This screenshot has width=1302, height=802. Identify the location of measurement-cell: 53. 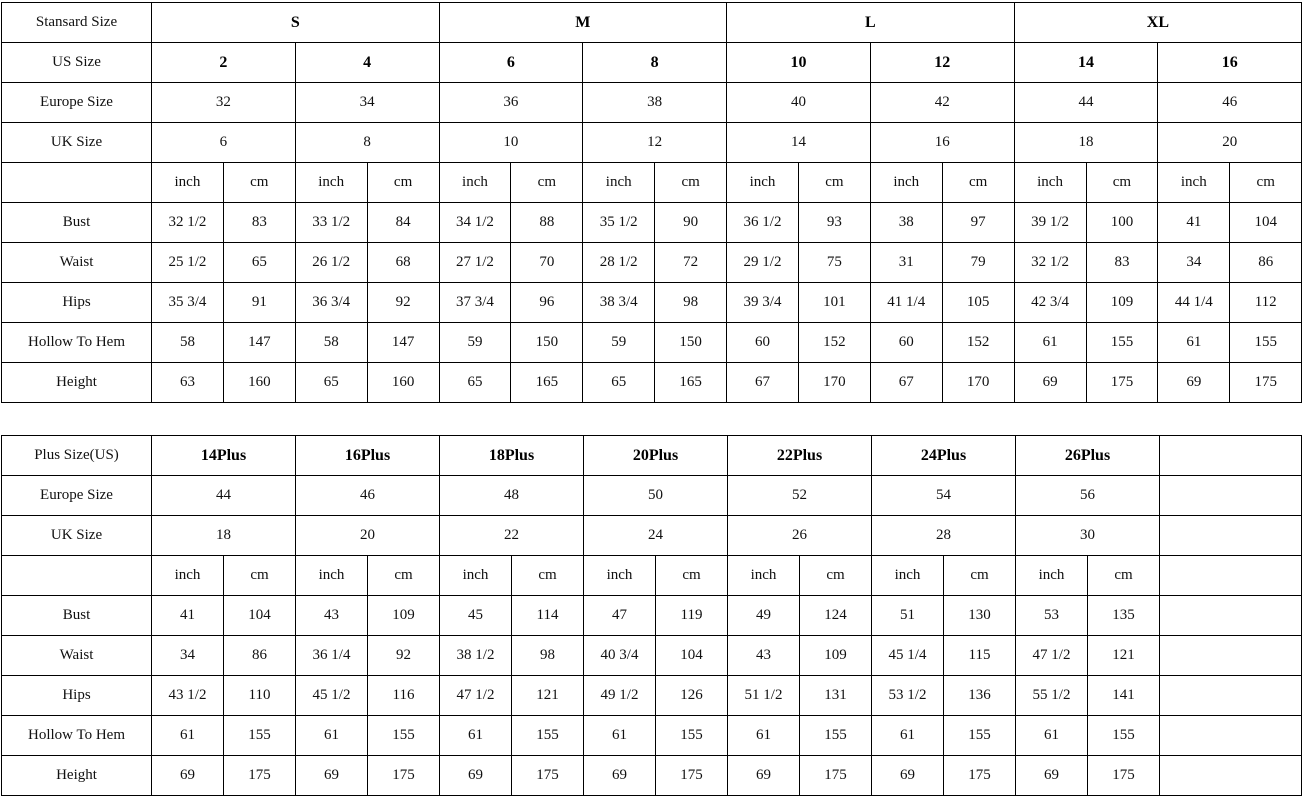
(1051, 615).